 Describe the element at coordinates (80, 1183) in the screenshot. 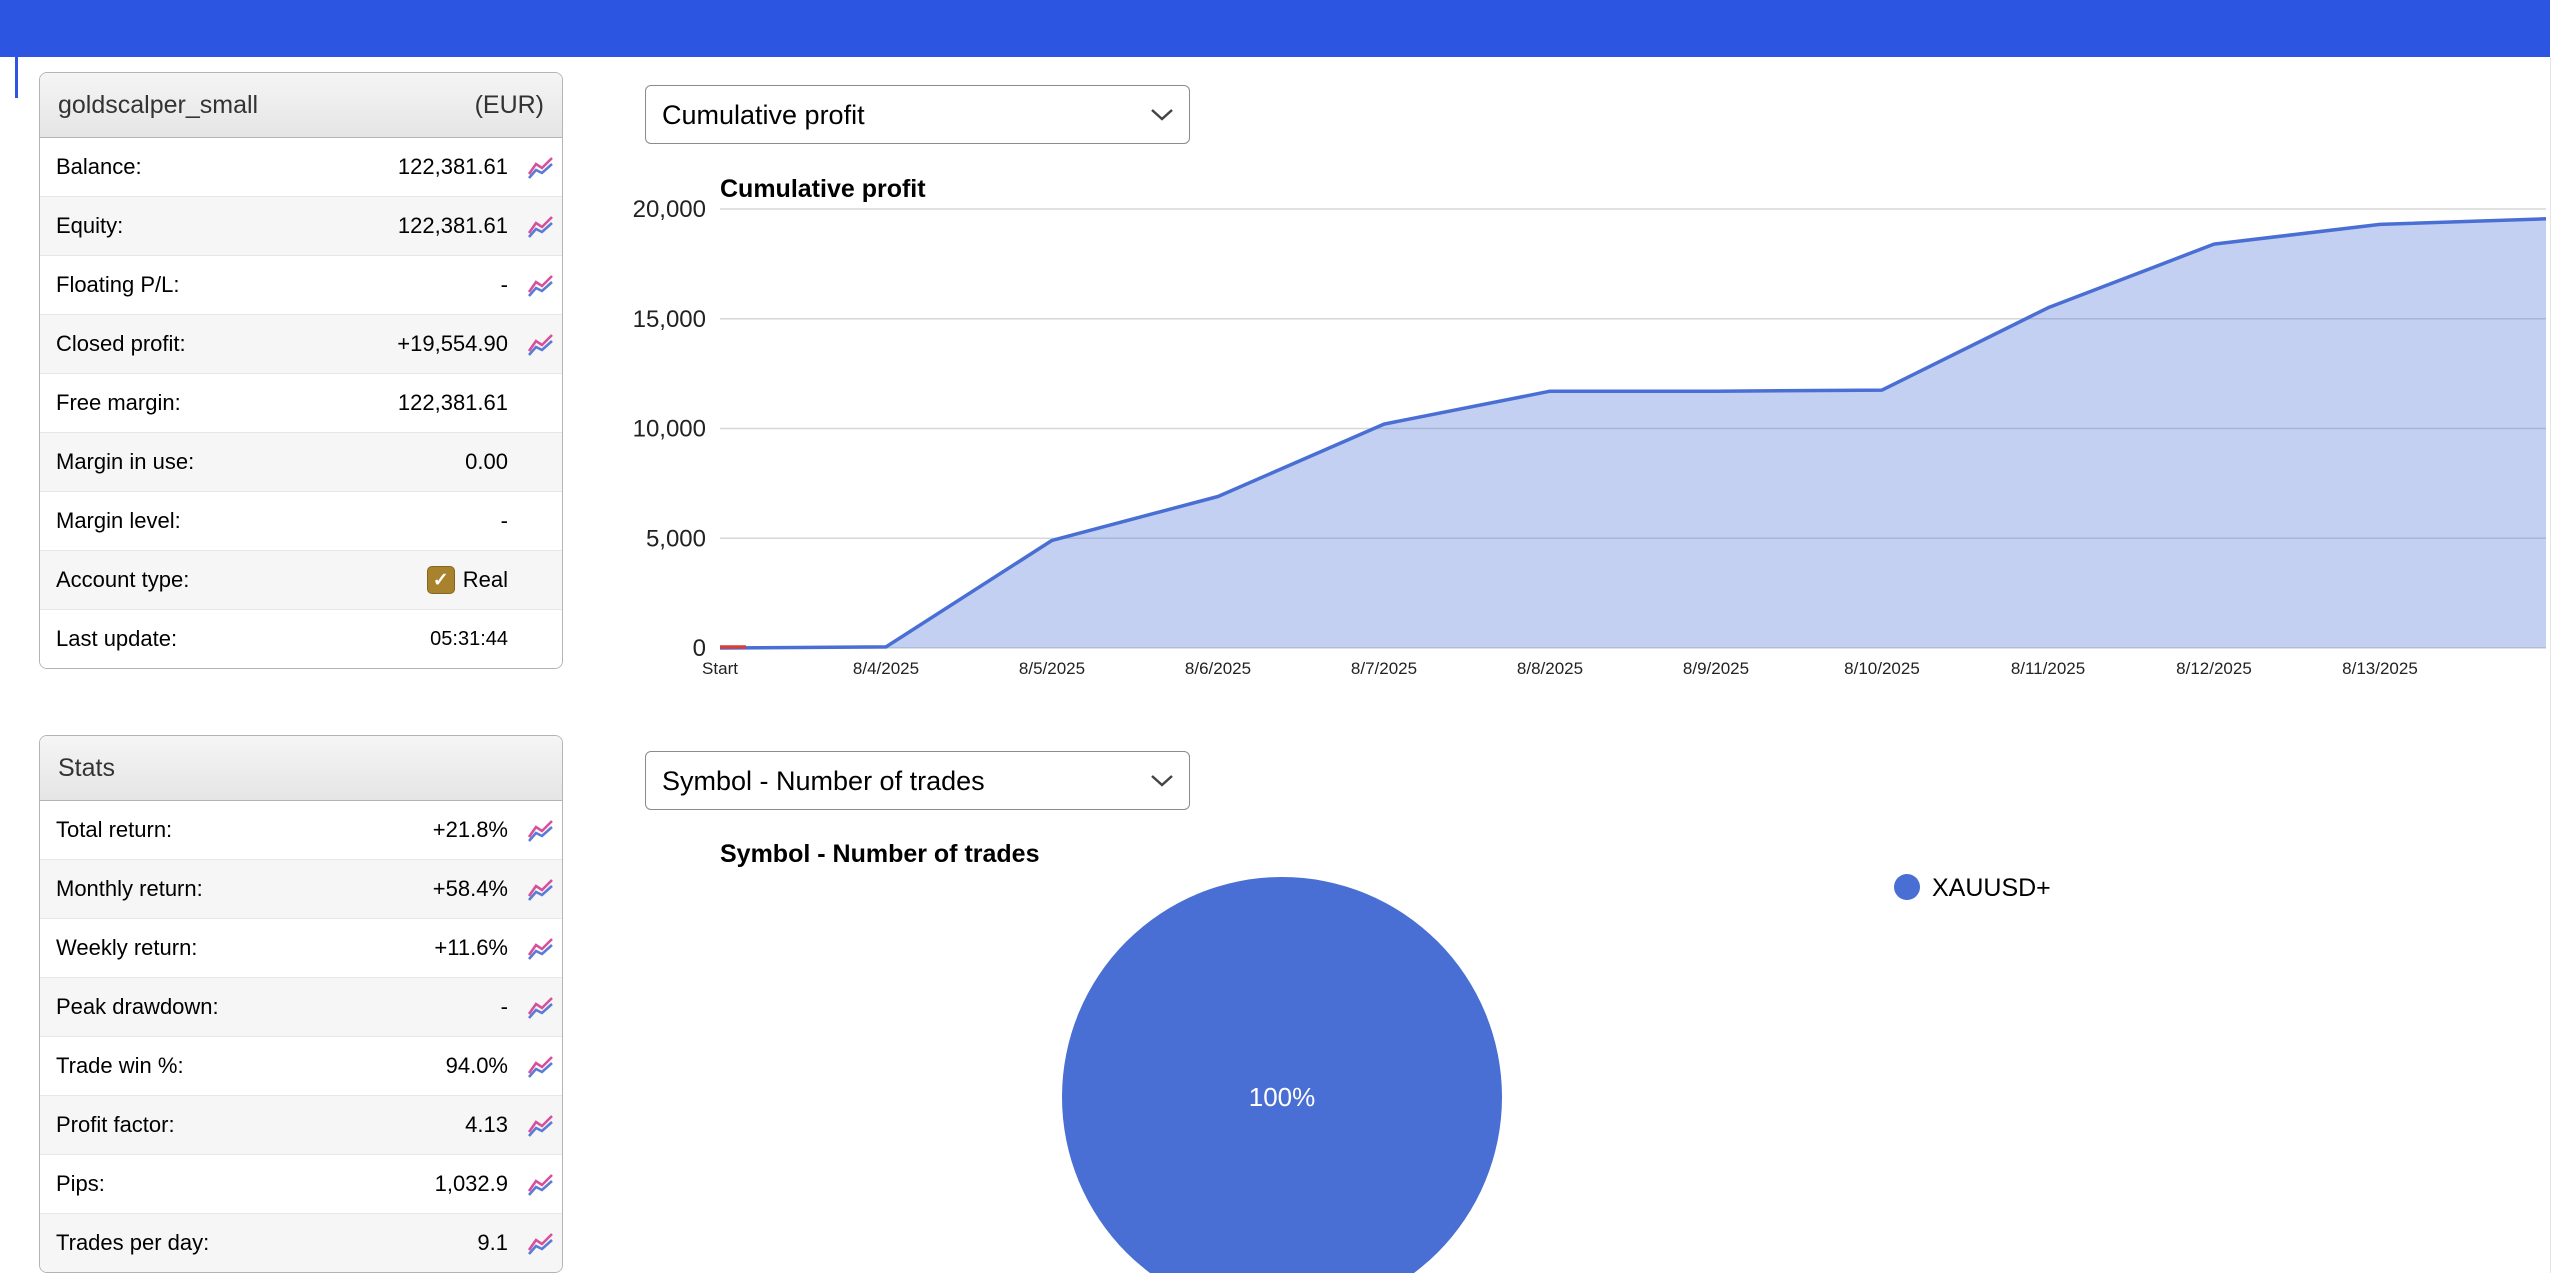

I see `row-label: Pips:` at that location.